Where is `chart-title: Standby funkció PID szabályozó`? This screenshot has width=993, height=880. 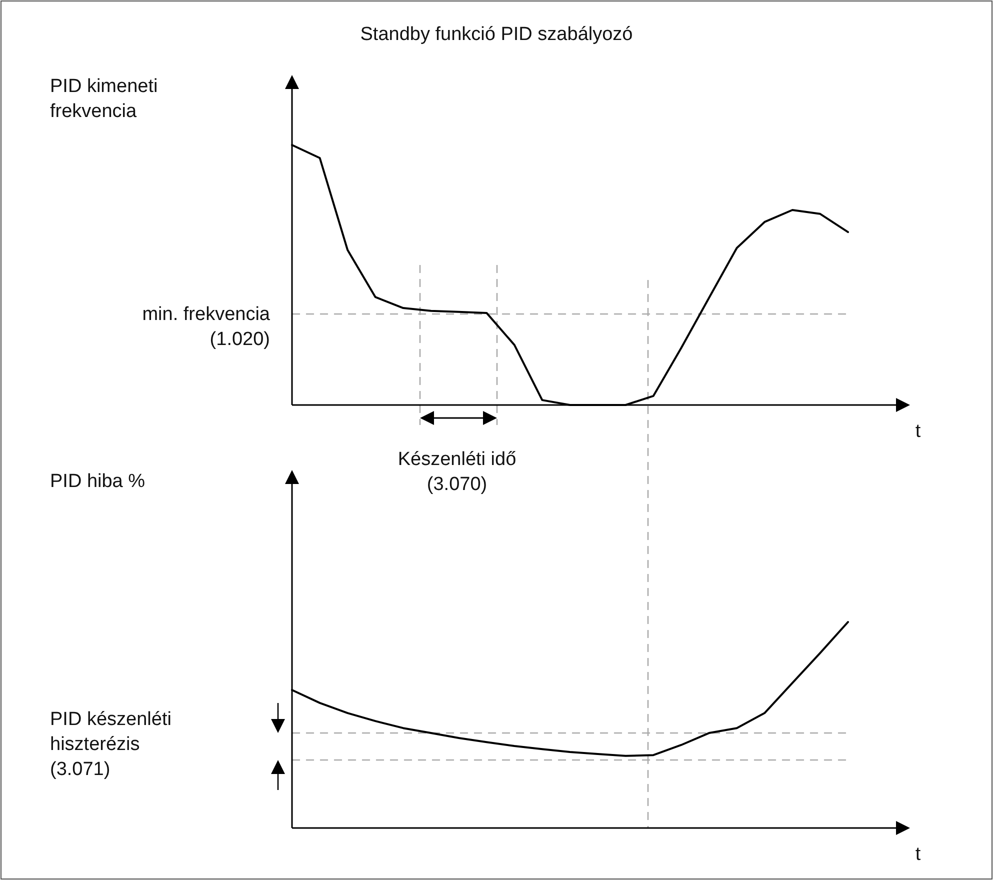 chart-title: Standby funkció PID szabályozó is located at coordinates (496, 34).